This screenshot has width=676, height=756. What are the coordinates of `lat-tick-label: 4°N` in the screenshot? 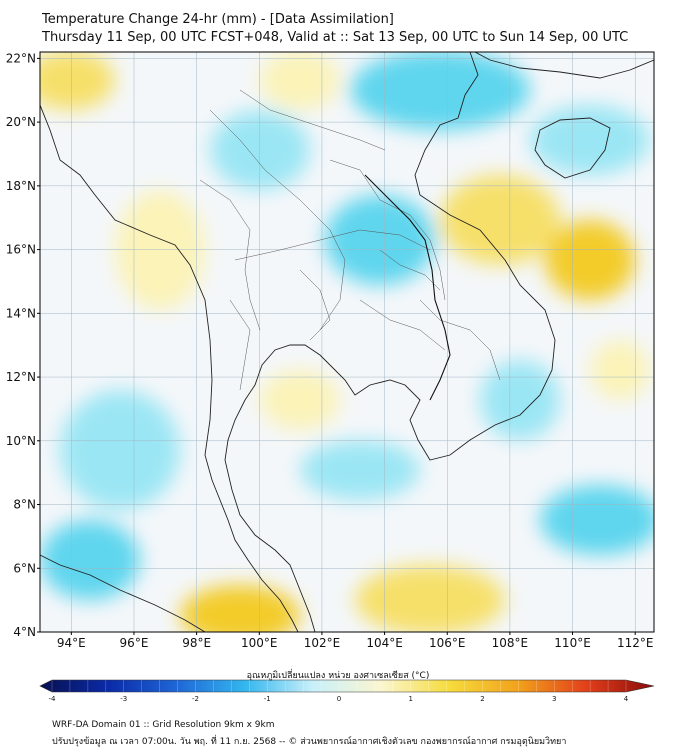 It's located at (24, 632).